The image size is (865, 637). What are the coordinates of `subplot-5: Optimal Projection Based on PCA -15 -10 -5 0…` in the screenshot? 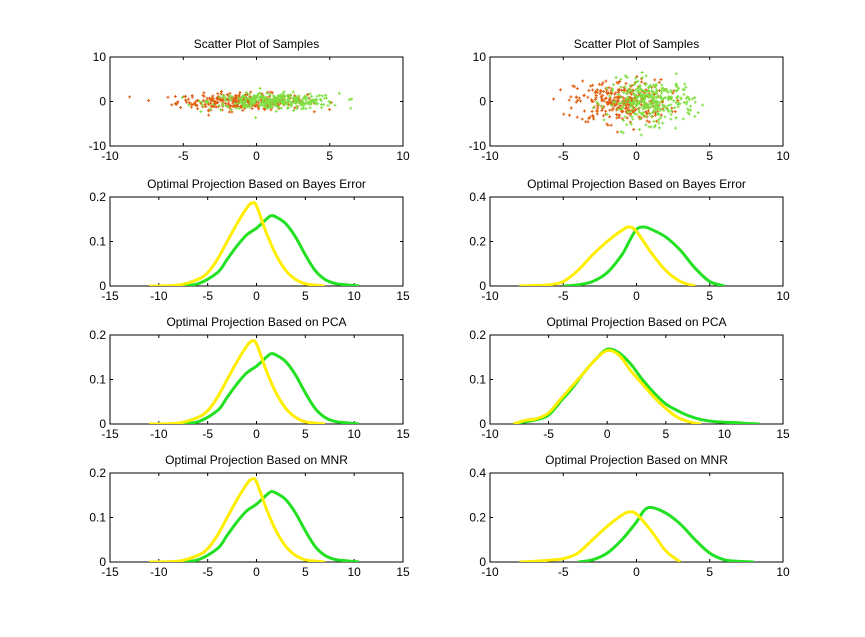 It's located at (249, 378).